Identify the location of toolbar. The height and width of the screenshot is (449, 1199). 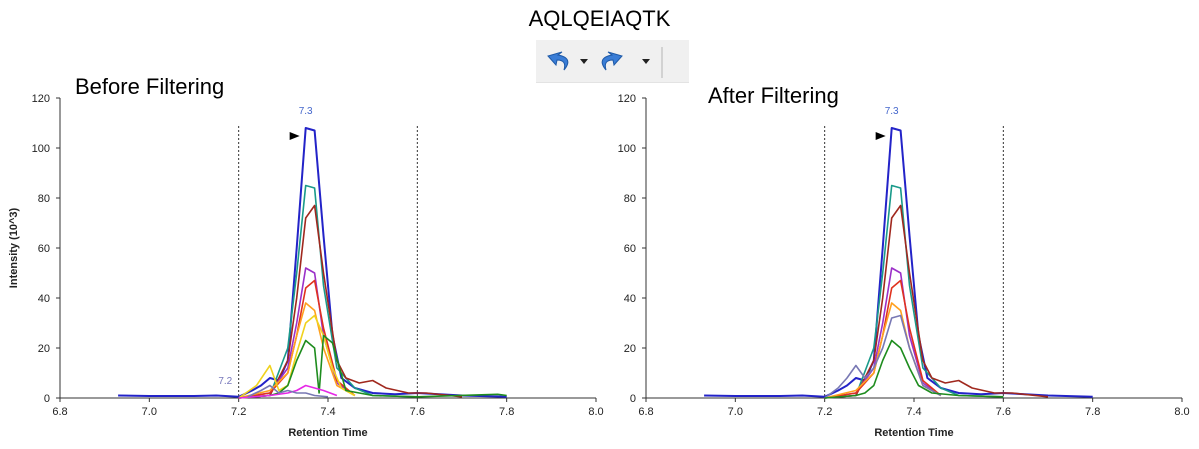
(612, 61).